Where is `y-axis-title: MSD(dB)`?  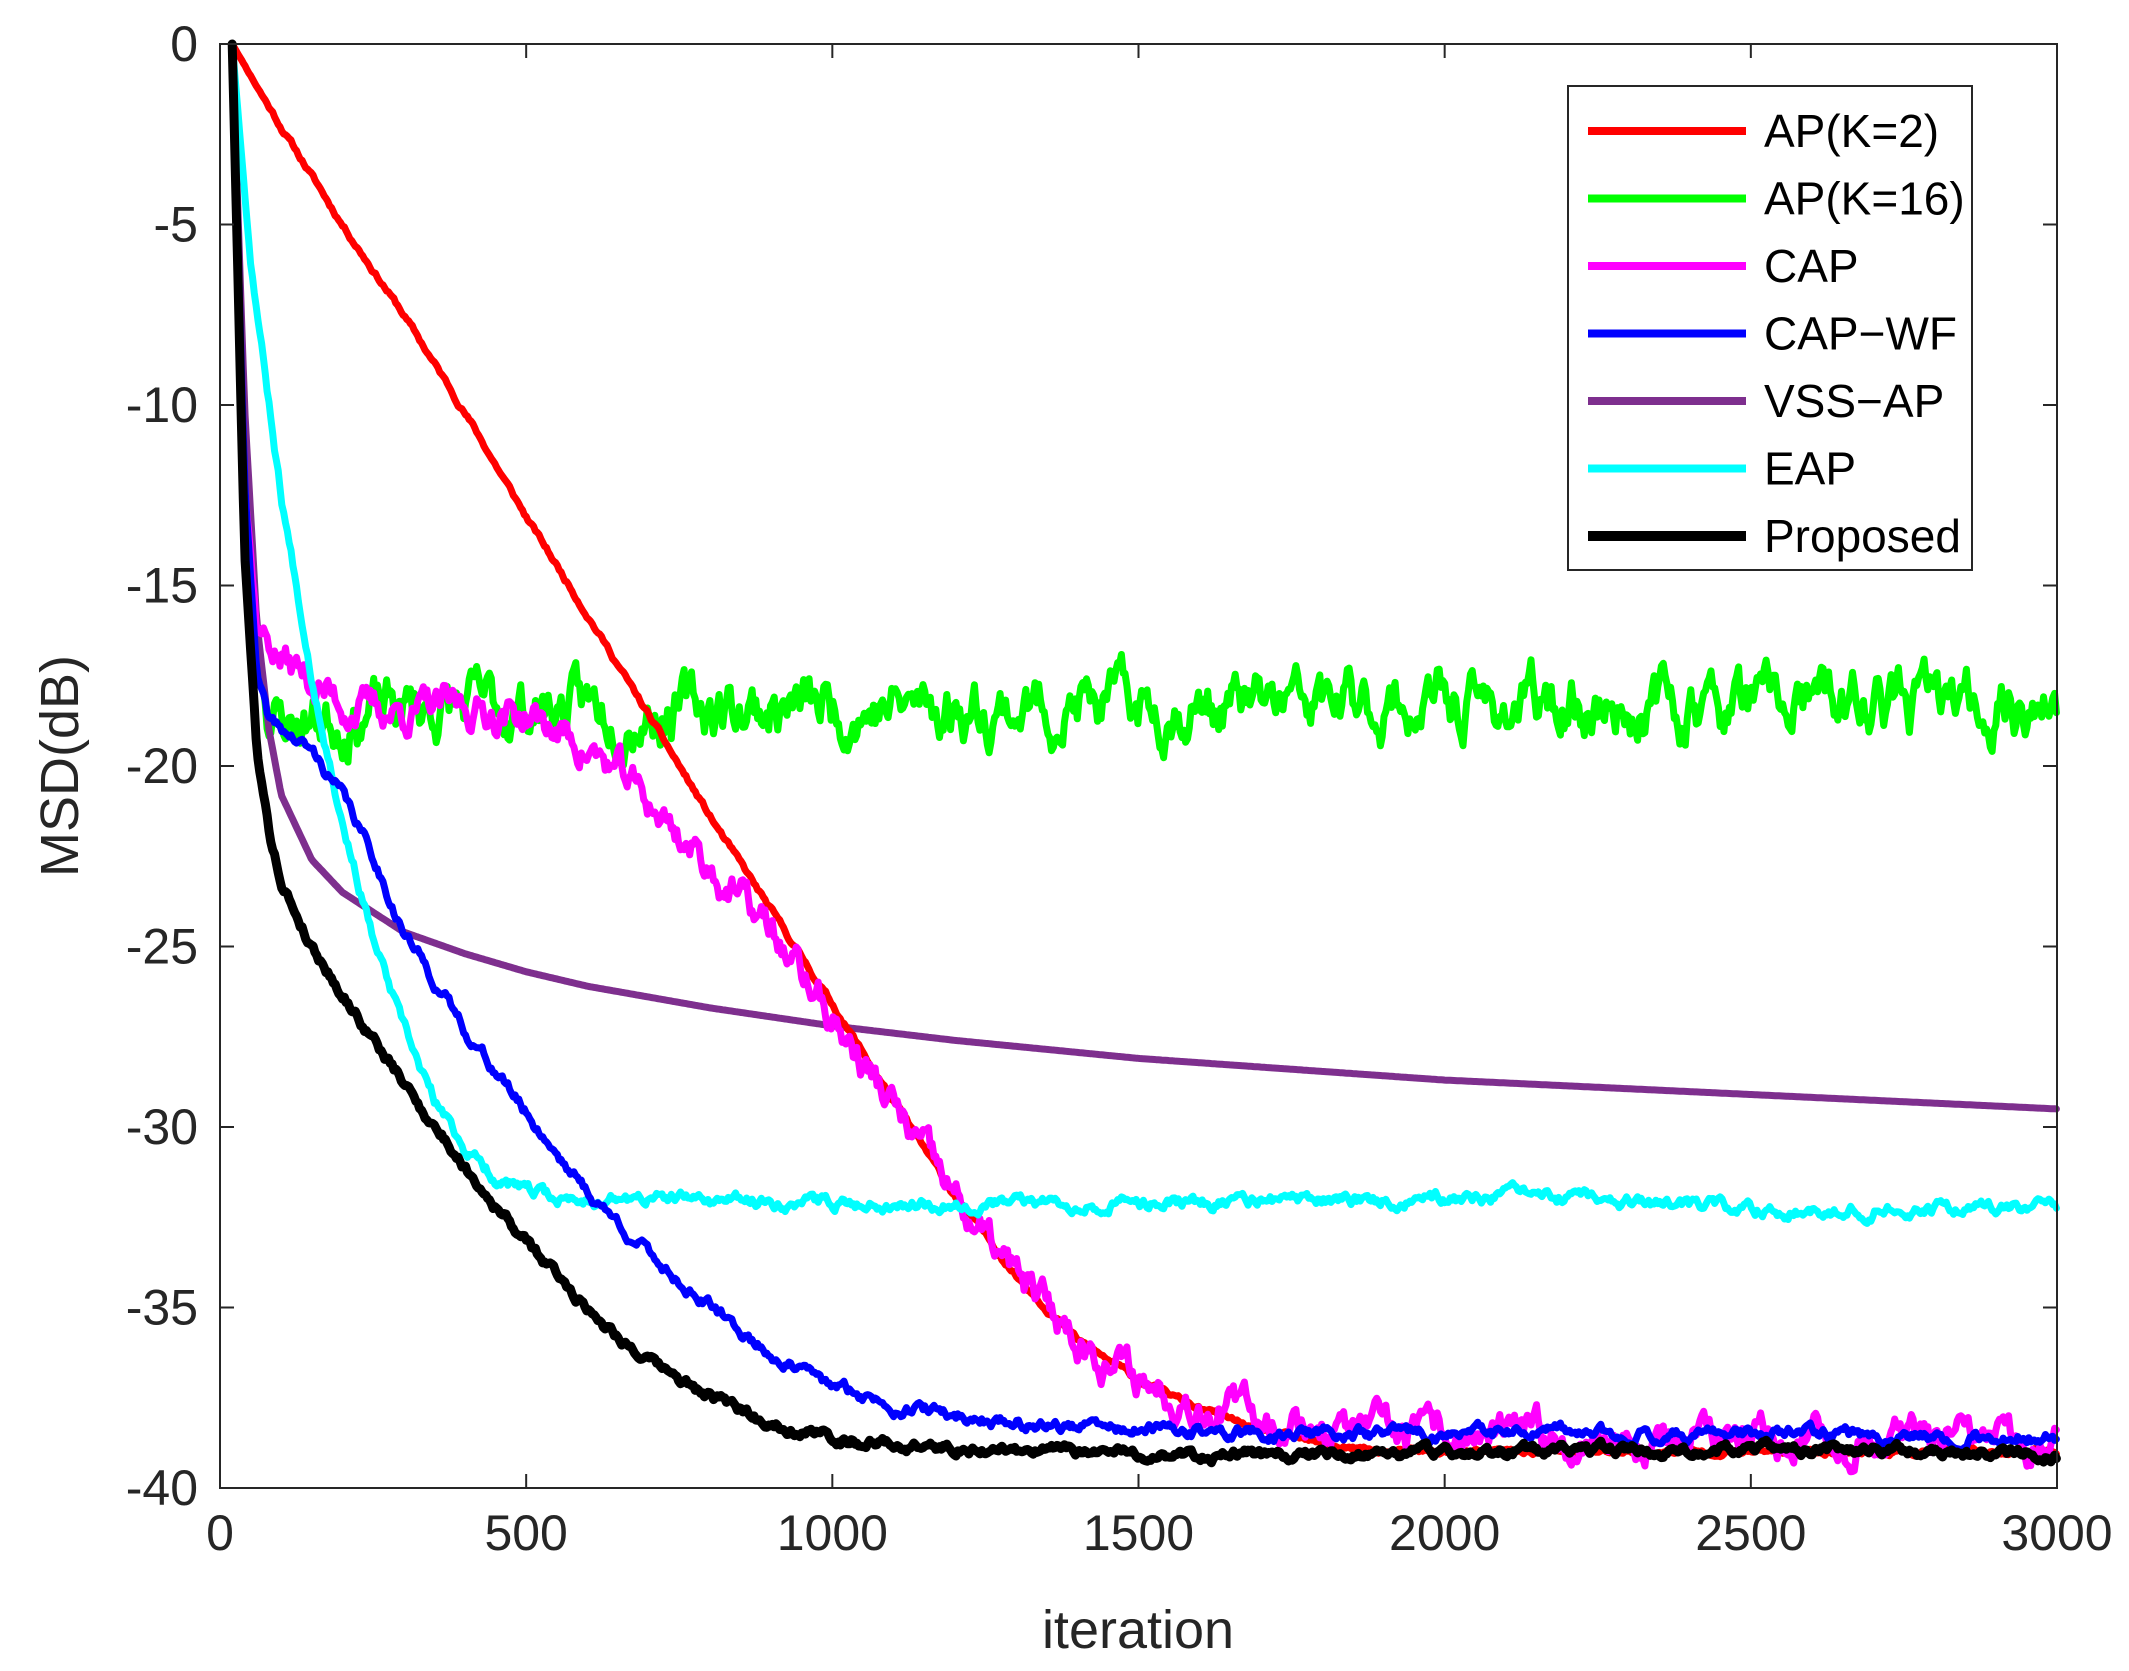 y-axis-title: MSD(dB) is located at coordinates (60, 766).